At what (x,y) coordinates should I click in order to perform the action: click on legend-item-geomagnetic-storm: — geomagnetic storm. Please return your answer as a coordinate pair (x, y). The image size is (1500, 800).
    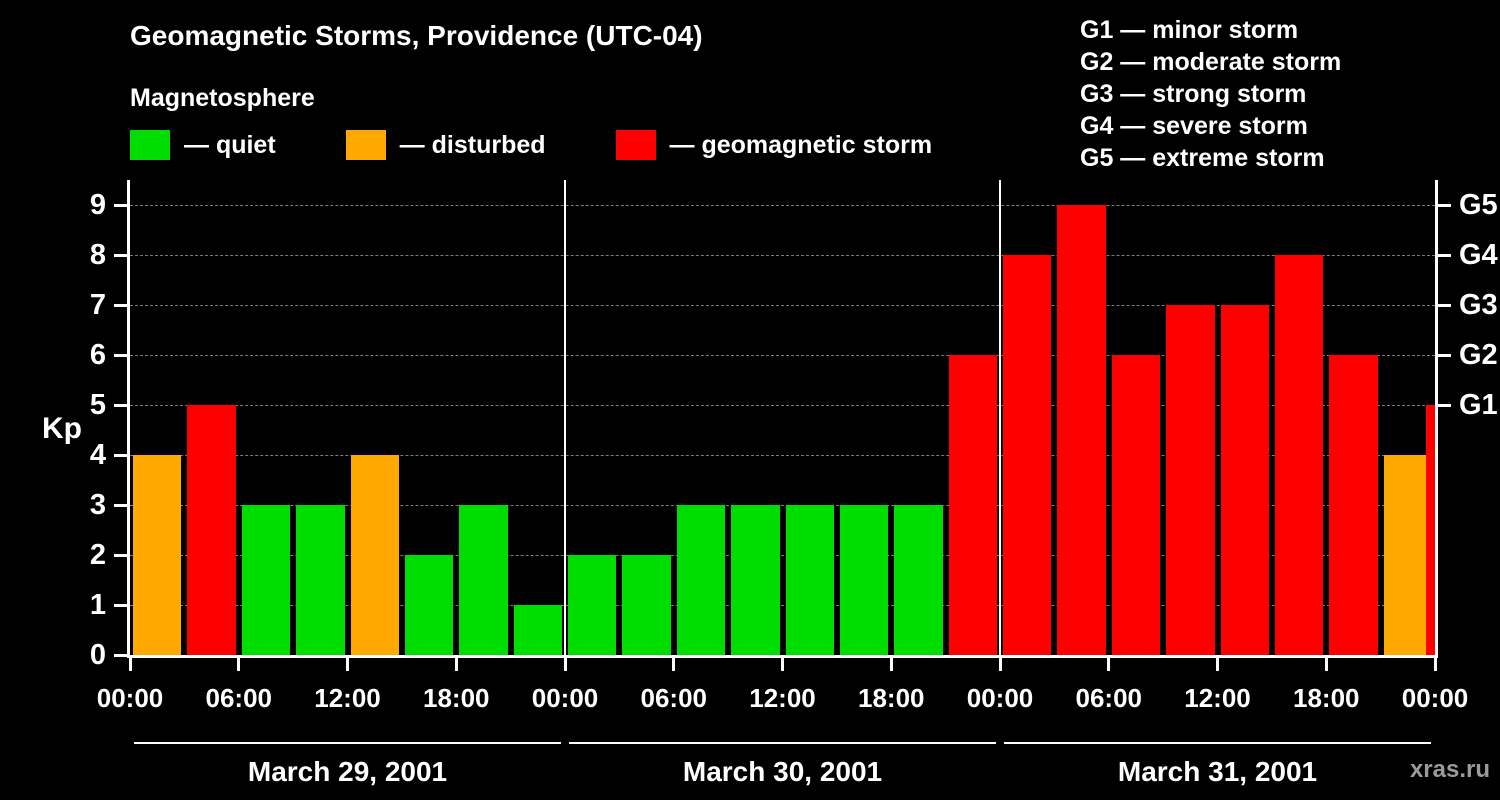
    Looking at the image, I should click on (773, 145).